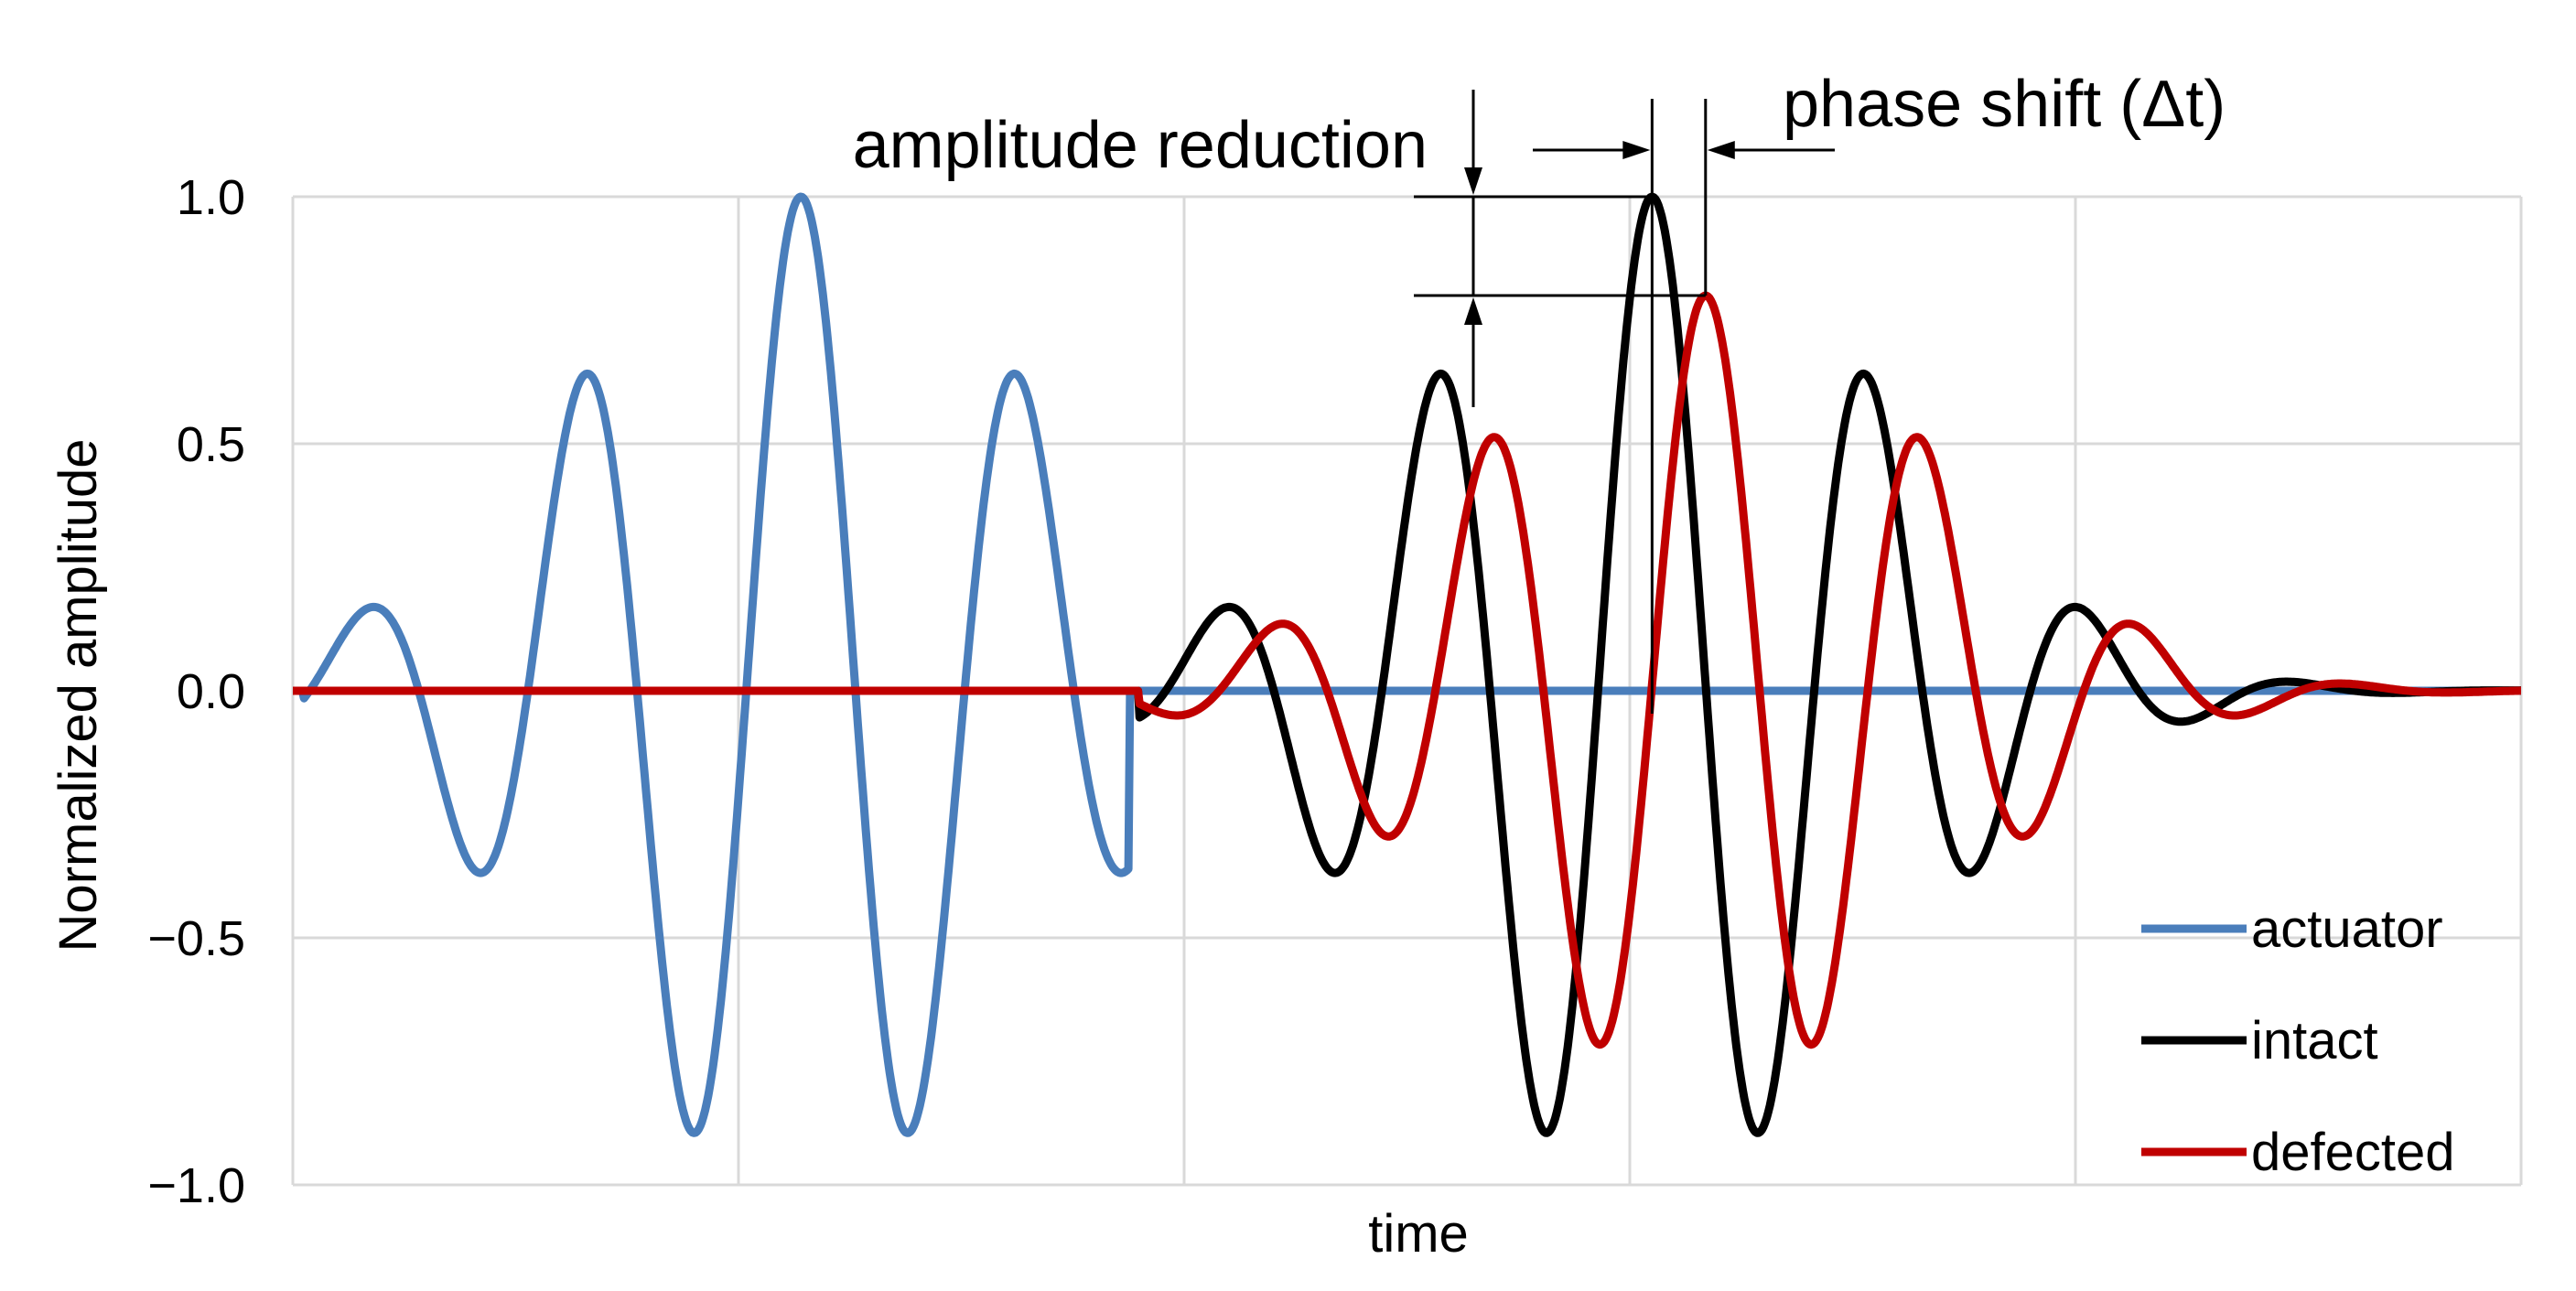 This screenshot has height=1291, width=2576. What do you see at coordinates (211, 691) in the screenshot?
I see `y-tick-label: 0.0` at bounding box center [211, 691].